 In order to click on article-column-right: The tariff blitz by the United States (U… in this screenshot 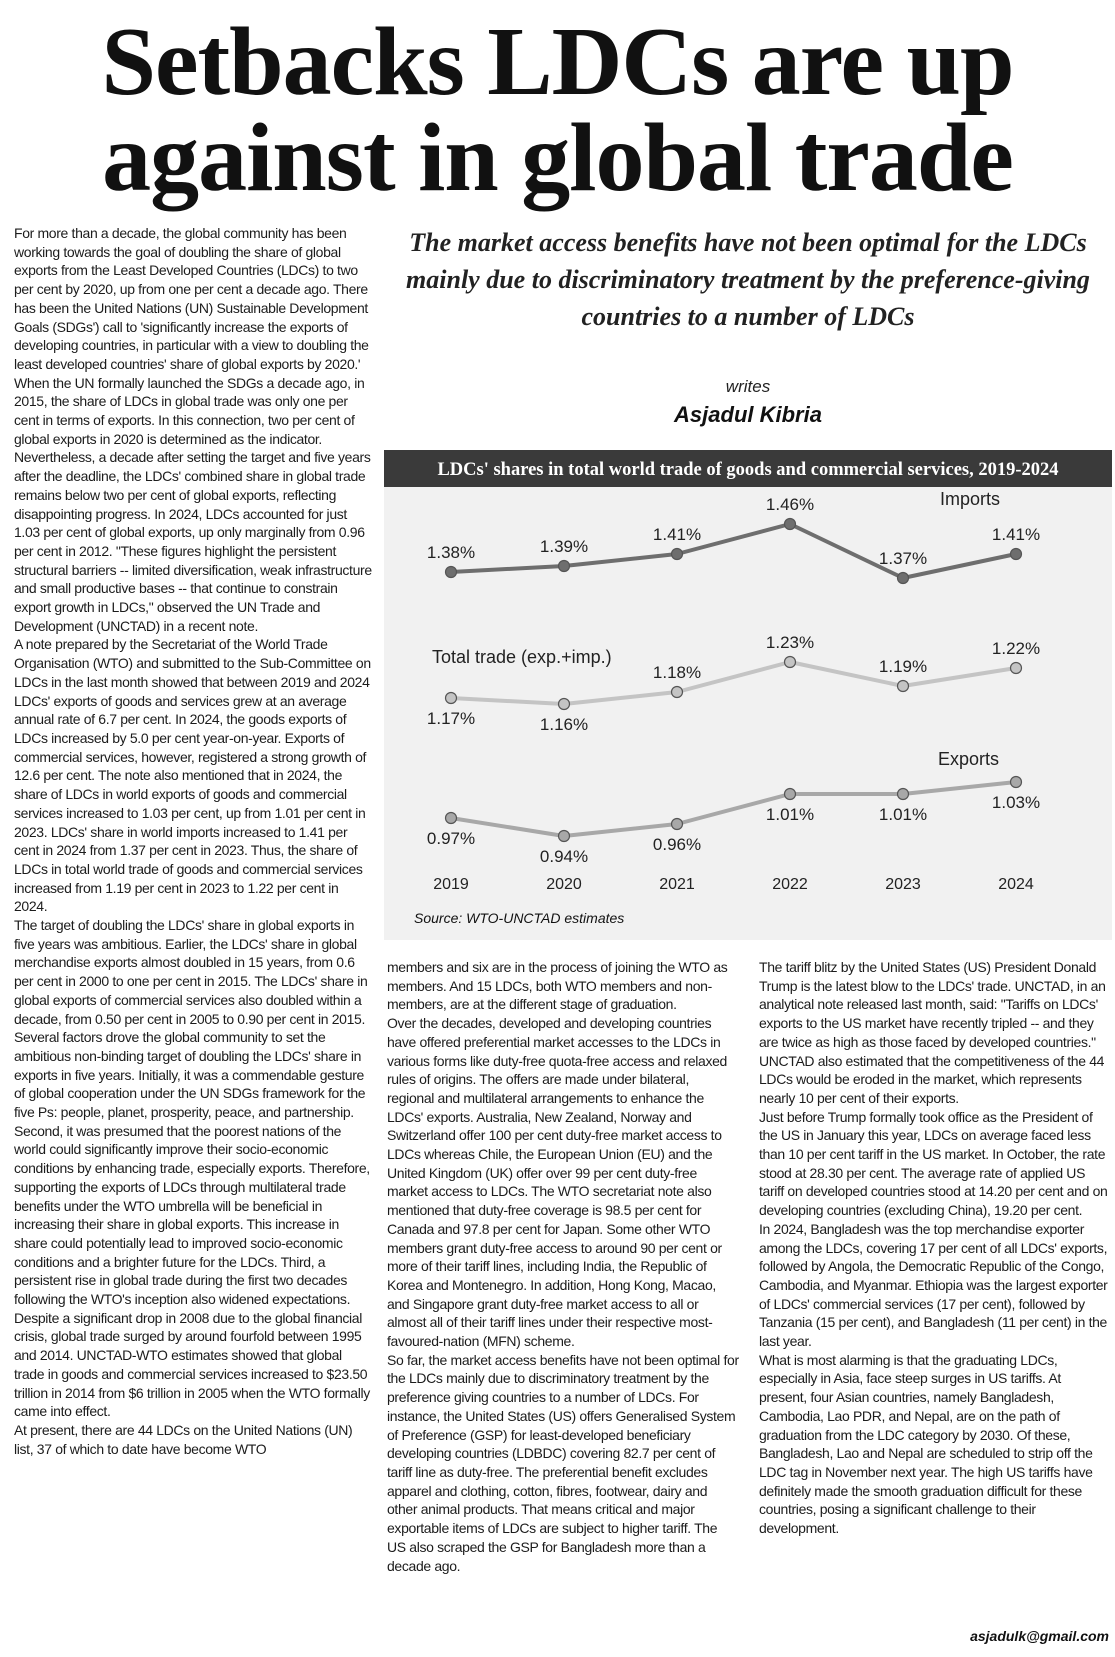, I will do `click(935, 1248)`.